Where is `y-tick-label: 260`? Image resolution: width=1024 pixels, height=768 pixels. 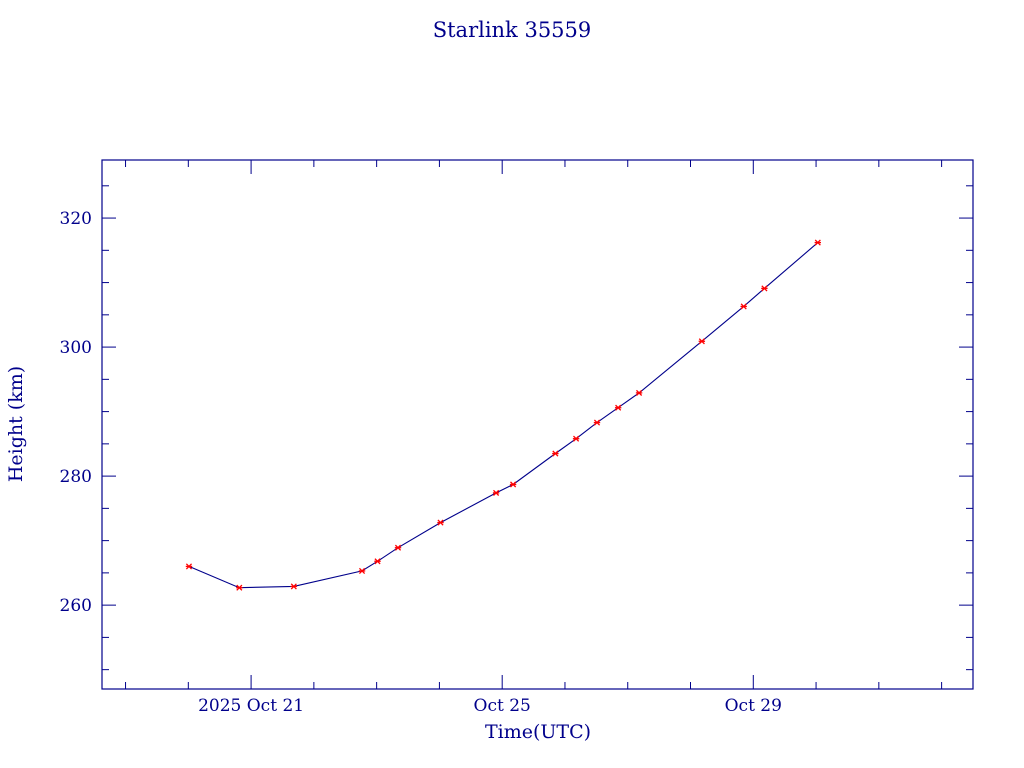
y-tick-label: 260 is located at coordinates (76, 606).